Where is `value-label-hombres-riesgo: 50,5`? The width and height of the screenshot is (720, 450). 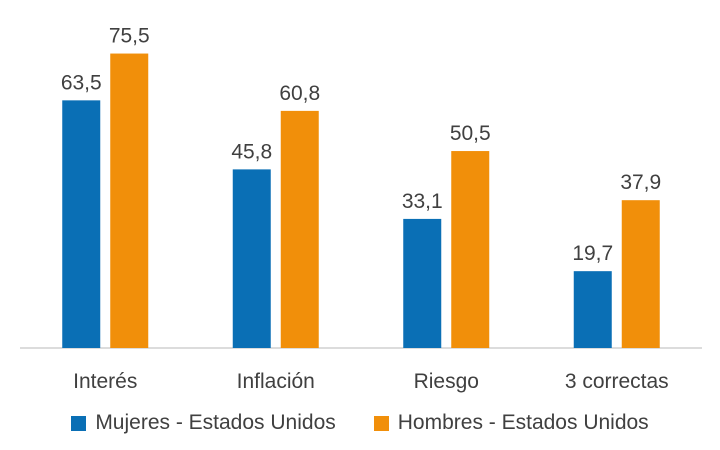 value-label-hombres-riesgo: 50,5 is located at coordinates (470, 133).